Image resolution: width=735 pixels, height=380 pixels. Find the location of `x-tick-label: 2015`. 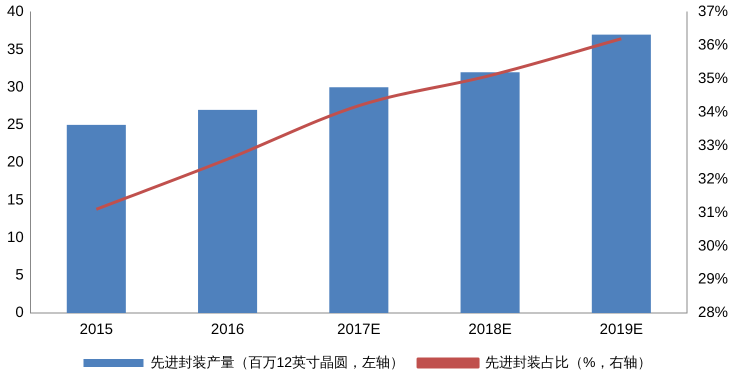

x-tick-label: 2015 is located at coordinates (96, 329).